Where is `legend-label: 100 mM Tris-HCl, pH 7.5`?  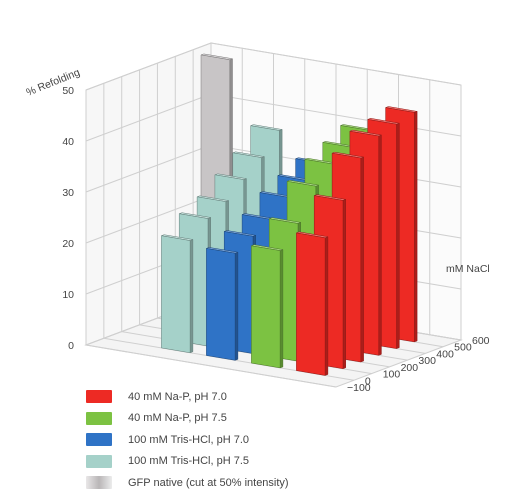
legend-label: 100 mM Tris-HCl, pH 7.5 is located at coordinates (189, 461).